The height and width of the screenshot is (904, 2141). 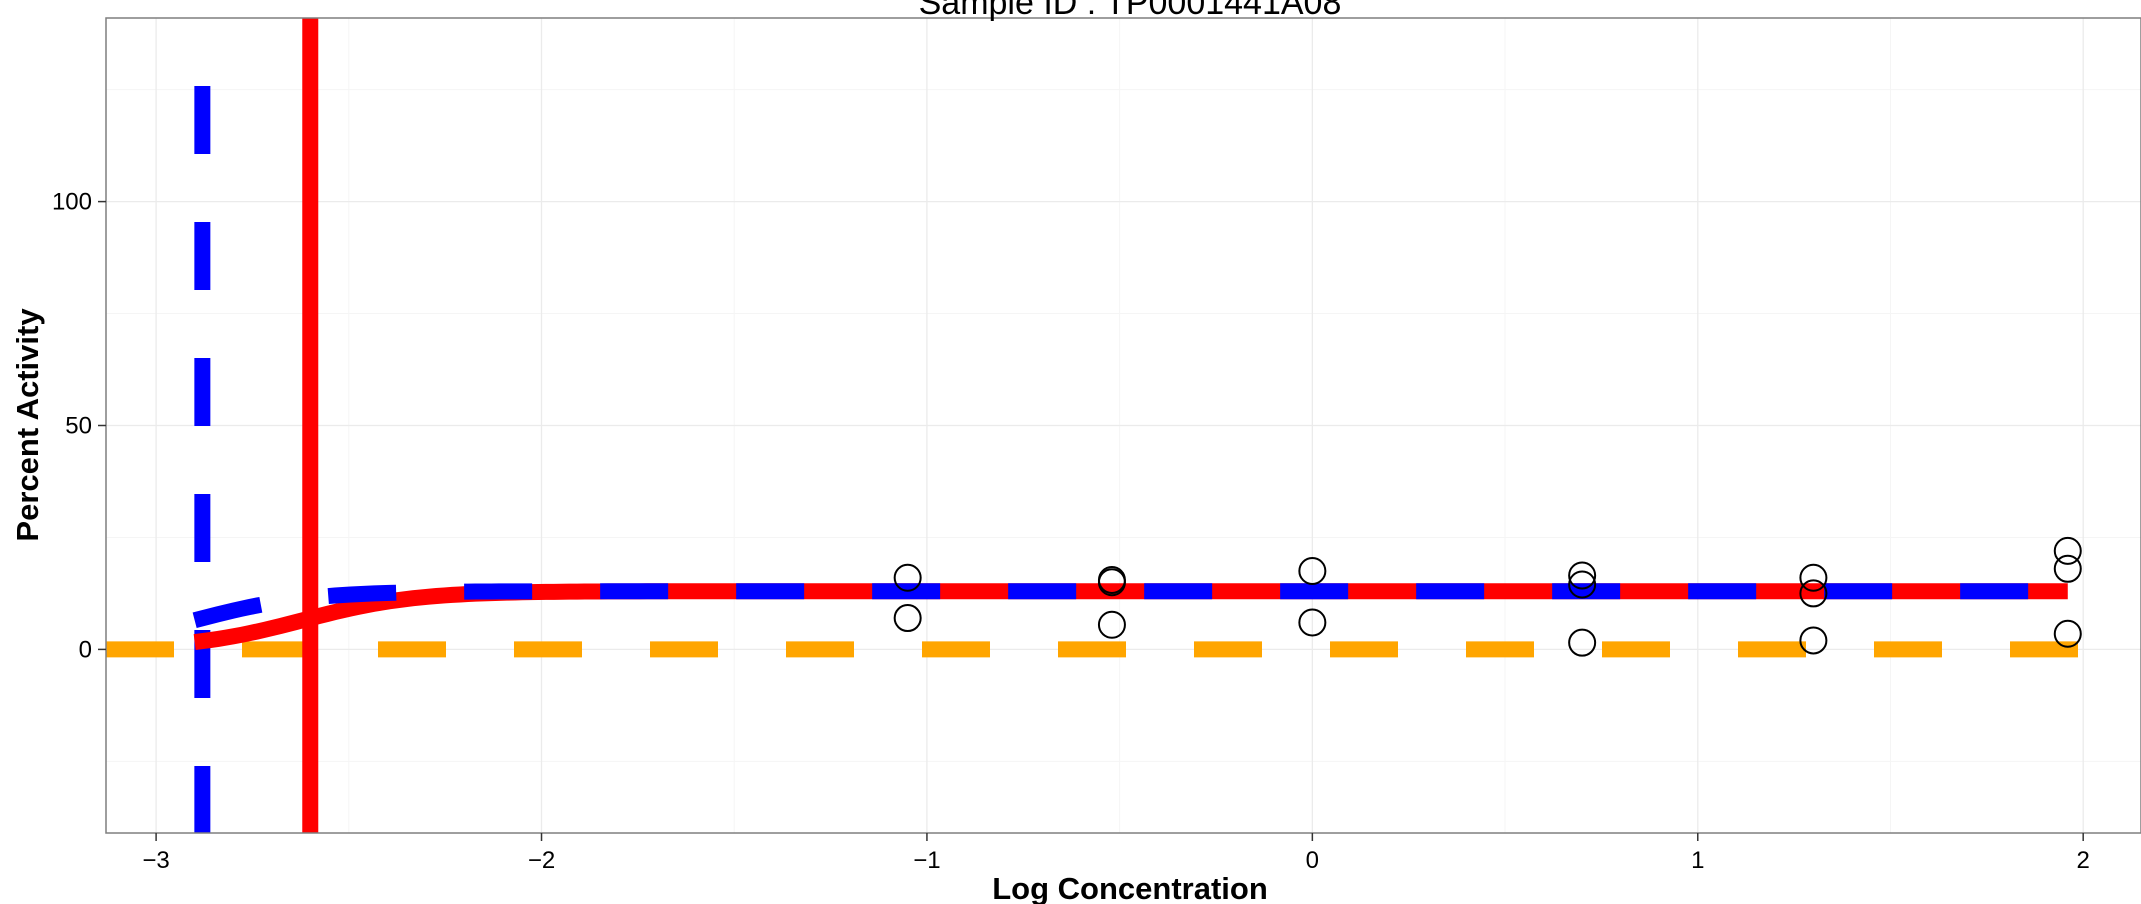 I want to click on y-axis-title: Percent Activity, so click(x=27, y=425).